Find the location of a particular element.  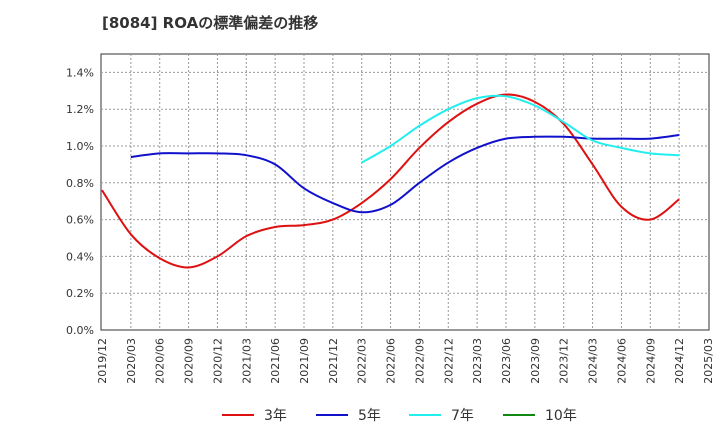

legend-label: 5年 is located at coordinates (369, 416).